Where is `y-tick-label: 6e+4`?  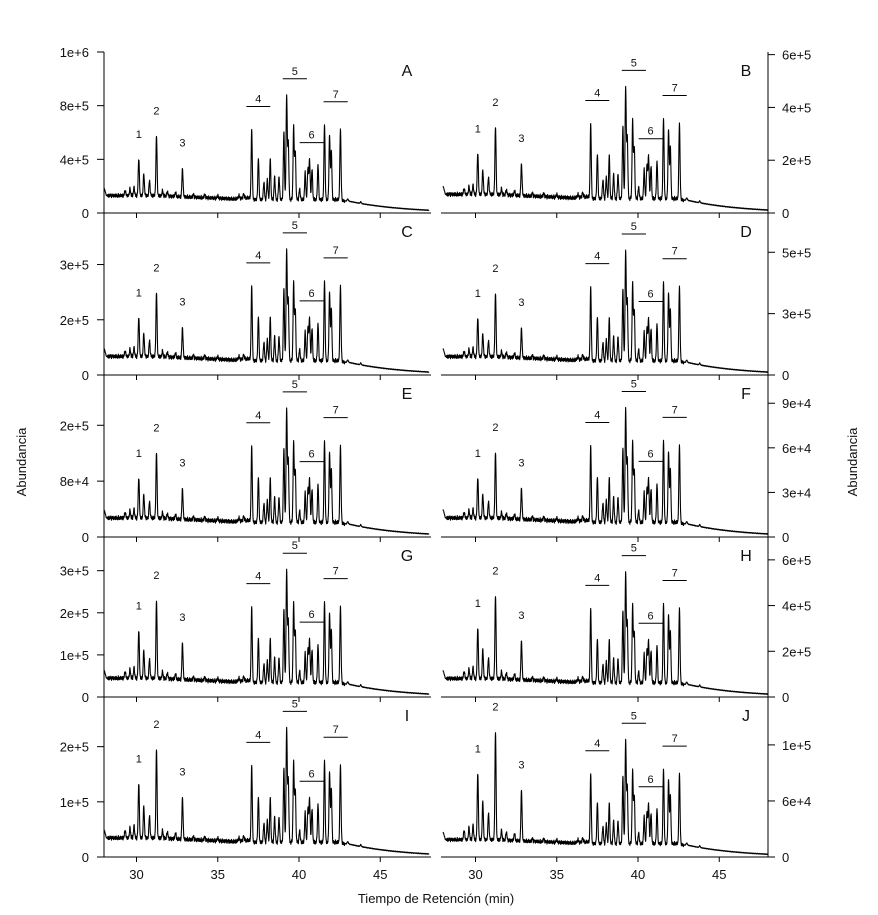 y-tick-label: 6e+4 is located at coordinates (796, 801).